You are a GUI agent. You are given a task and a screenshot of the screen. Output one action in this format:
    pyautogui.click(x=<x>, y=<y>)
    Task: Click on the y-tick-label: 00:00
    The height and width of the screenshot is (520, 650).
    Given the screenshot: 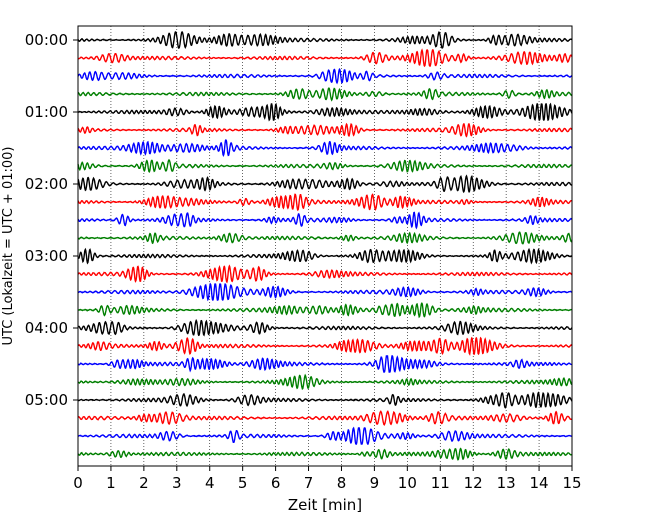 What is the action you would take?
    pyautogui.click(x=46, y=40)
    